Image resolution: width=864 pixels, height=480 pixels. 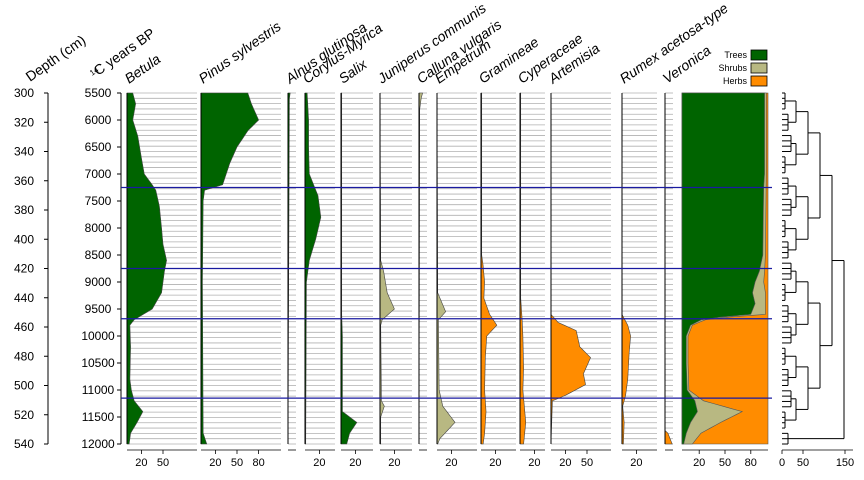 I want to click on age-tick-label: 12000, so click(x=98, y=444).